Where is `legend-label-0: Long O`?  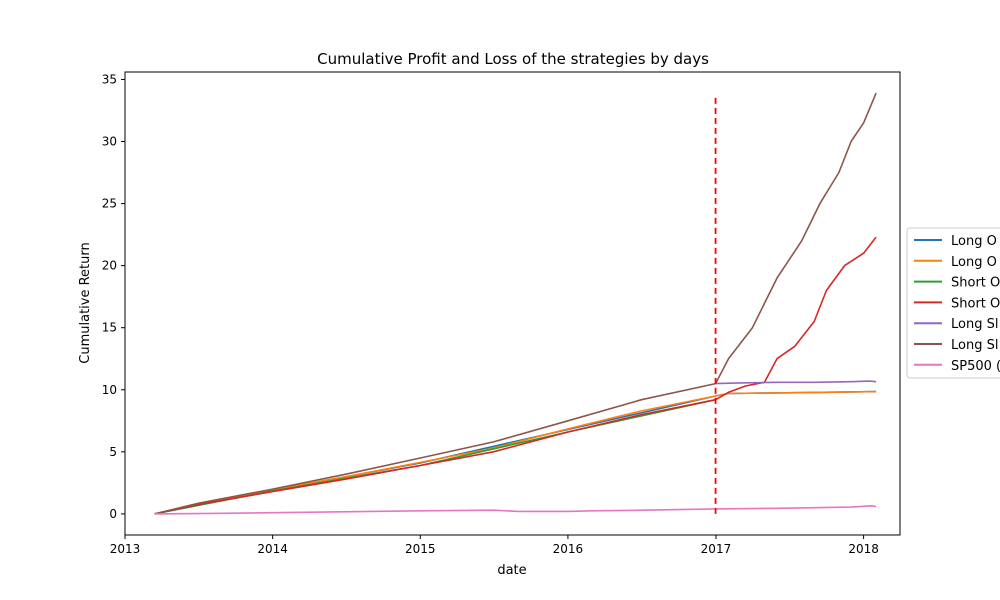
legend-label-0: Long O is located at coordinates (974, 241).